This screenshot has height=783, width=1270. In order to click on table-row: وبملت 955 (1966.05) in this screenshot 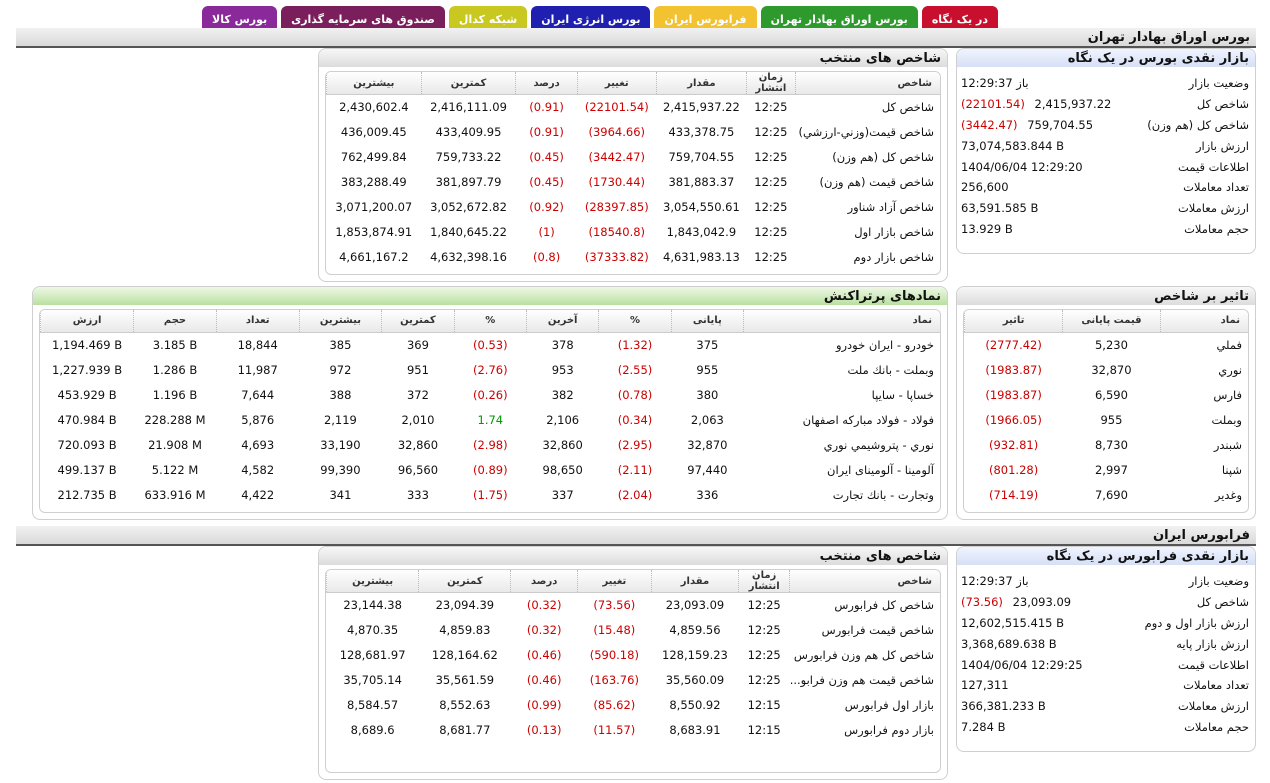, I will do `click(1107, 419)`.